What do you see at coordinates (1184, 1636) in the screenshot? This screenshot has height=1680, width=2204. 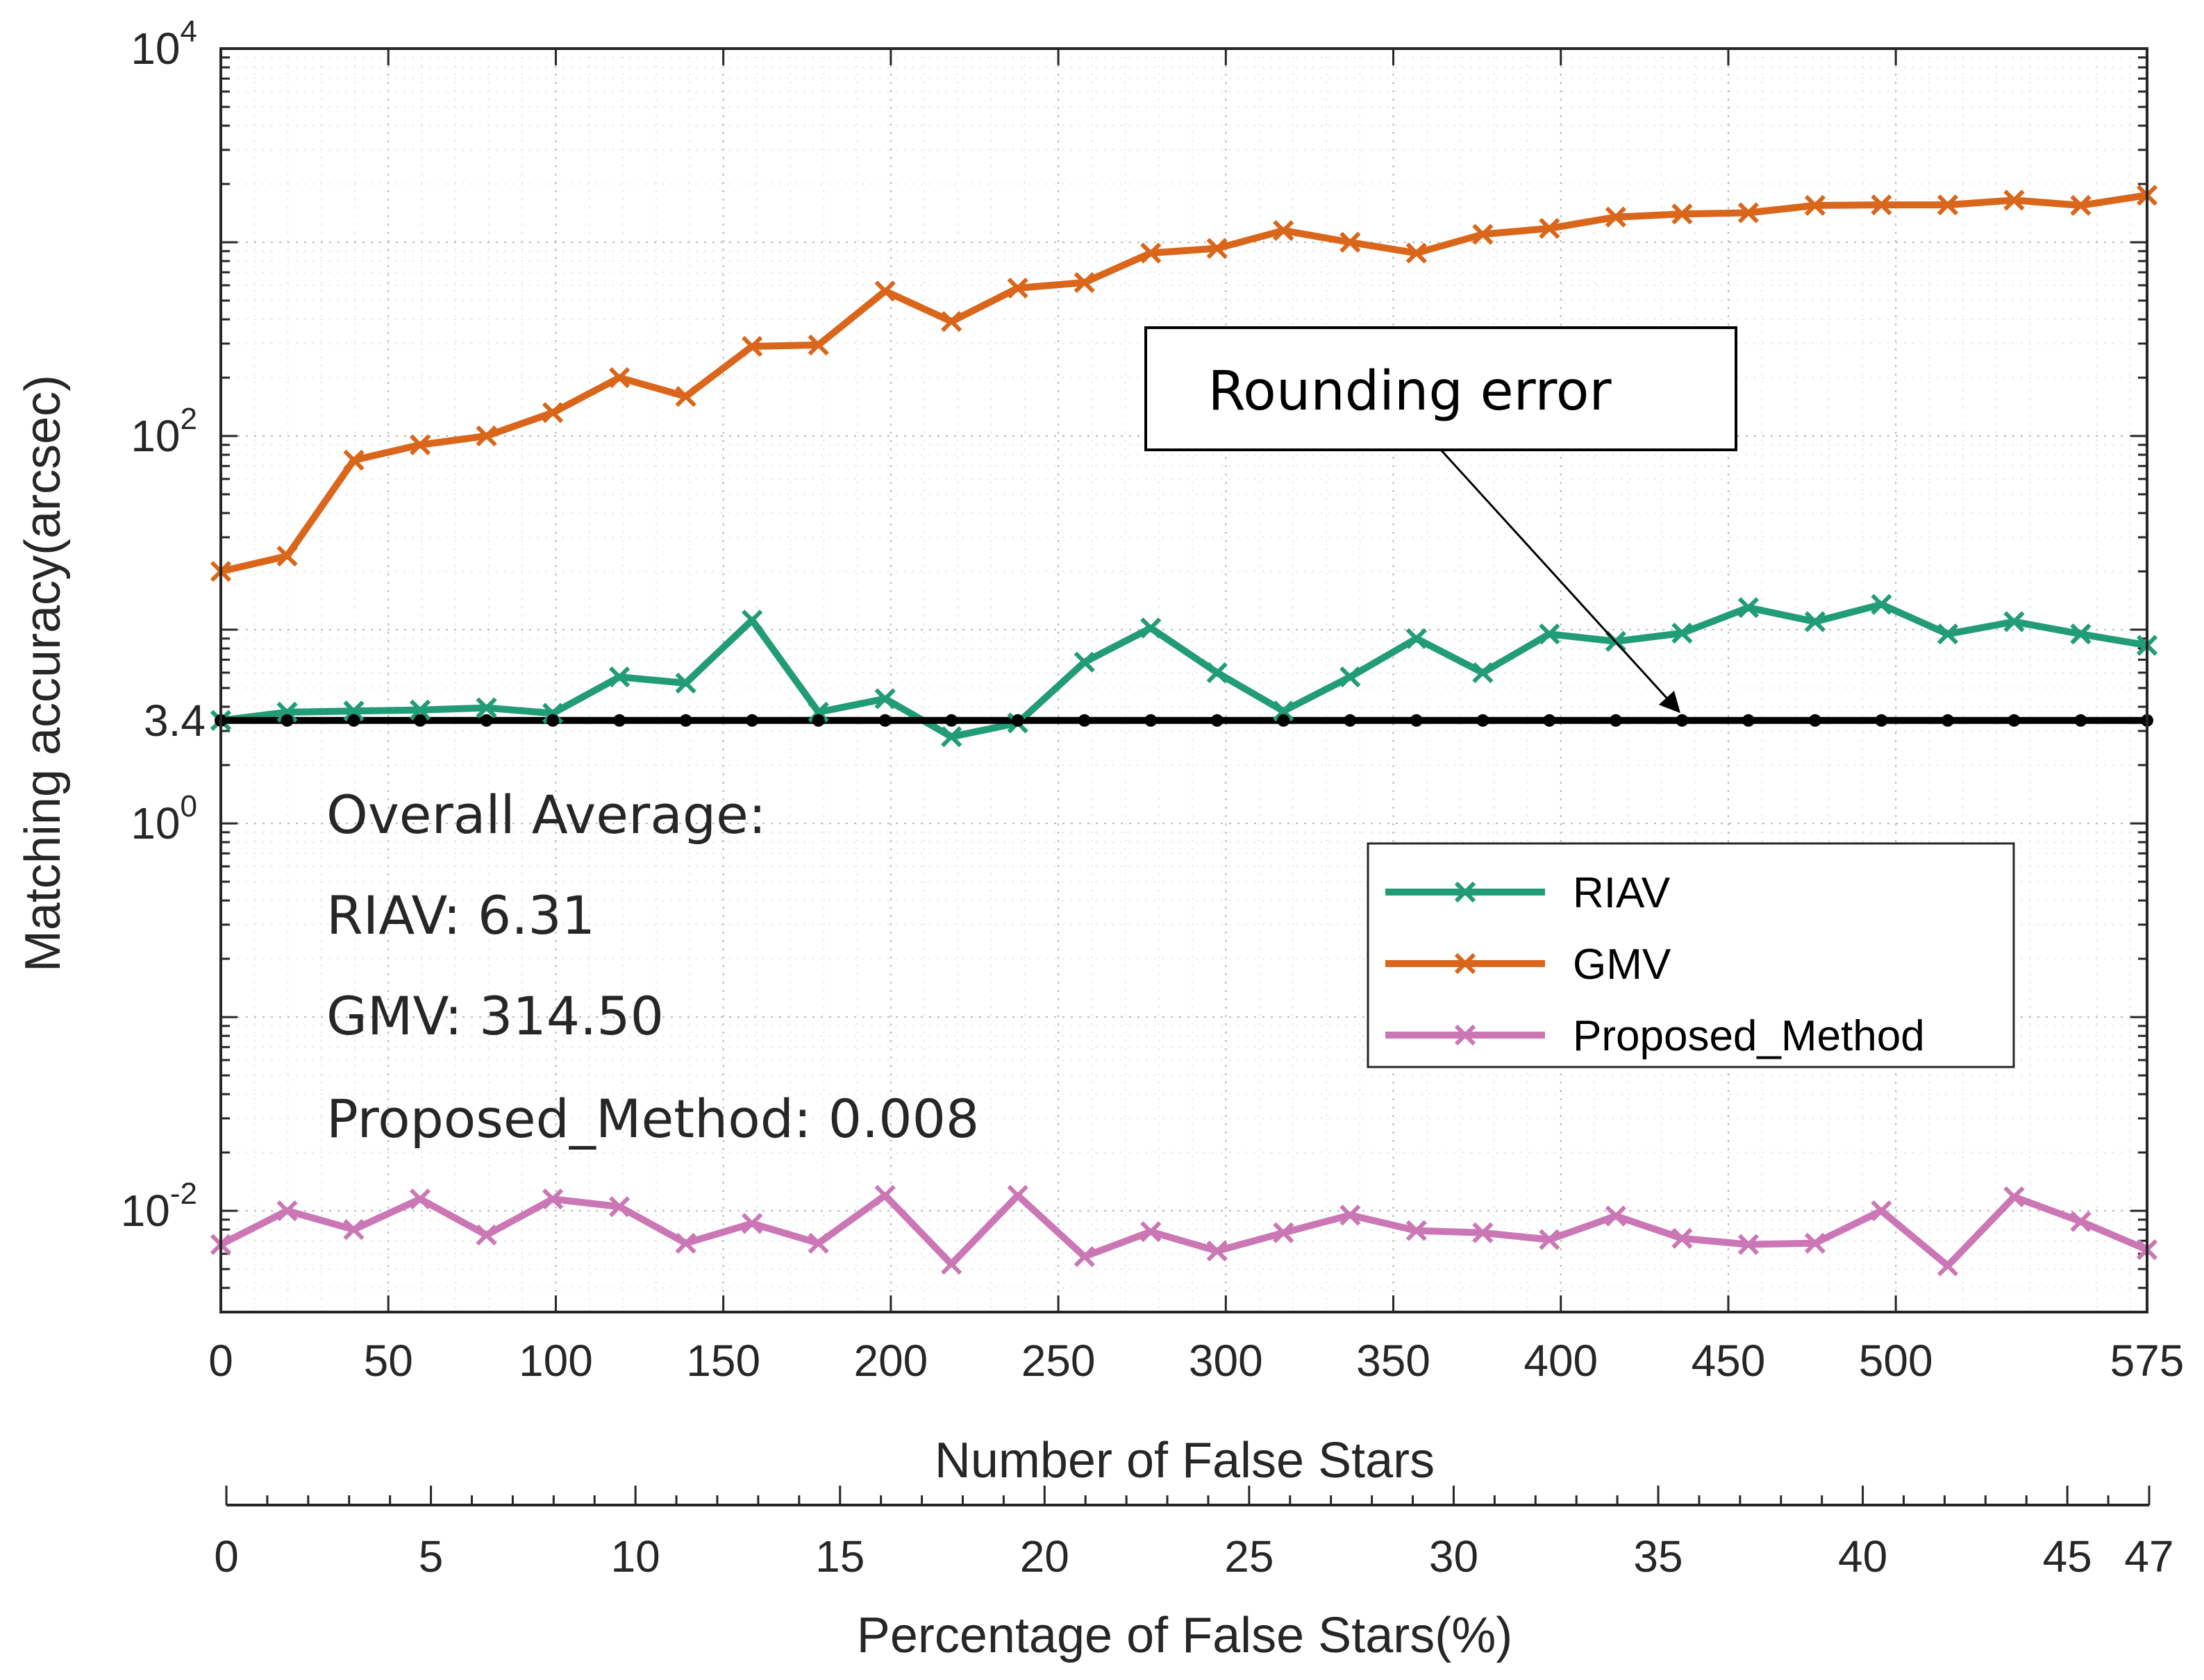 I see `percentage-axis-title: Percentage of False Stars(%)` at bounding box center [1184, 1636].